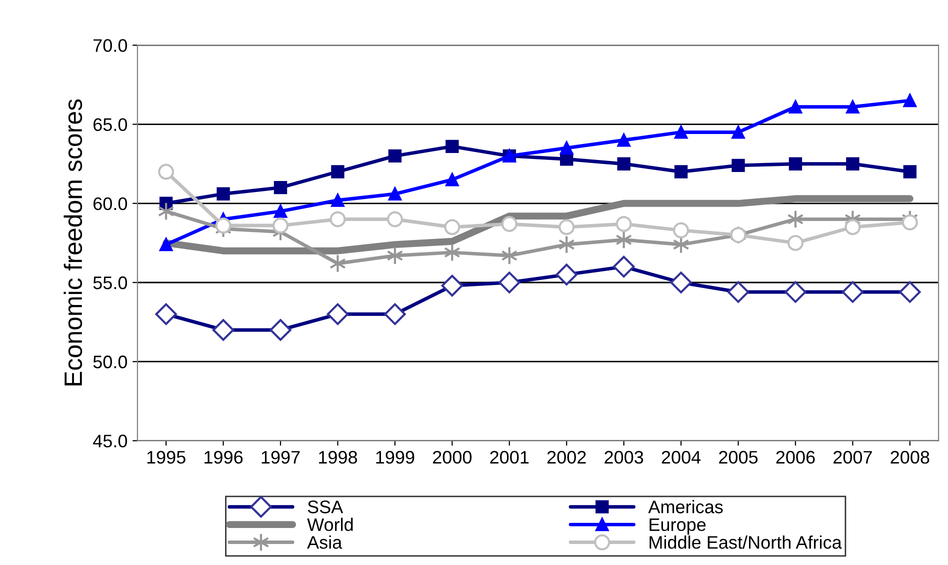 This screenshot has width=948, height=565. Describe the element at coordinates (452, 457) in the screenshot. I see `x-tick-label: 2000` at that location.